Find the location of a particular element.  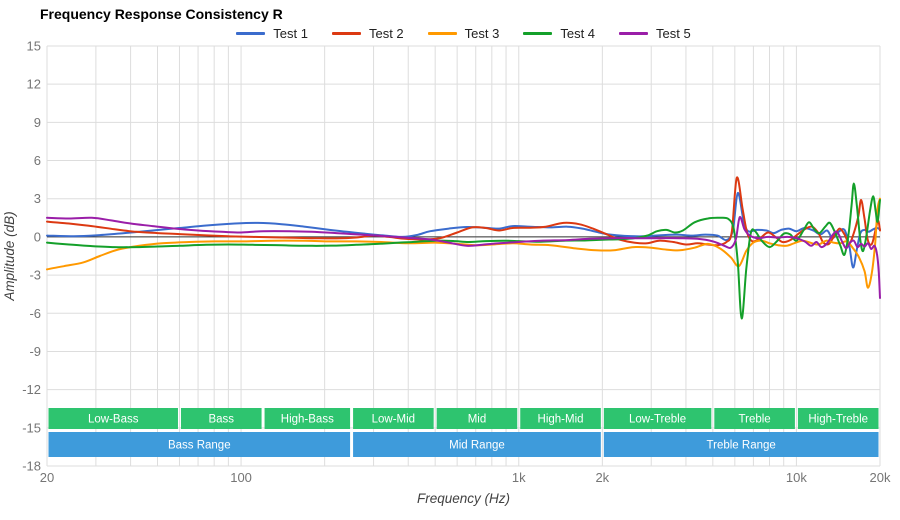

upper-band-high-bass is located at coordinates (307, 418).